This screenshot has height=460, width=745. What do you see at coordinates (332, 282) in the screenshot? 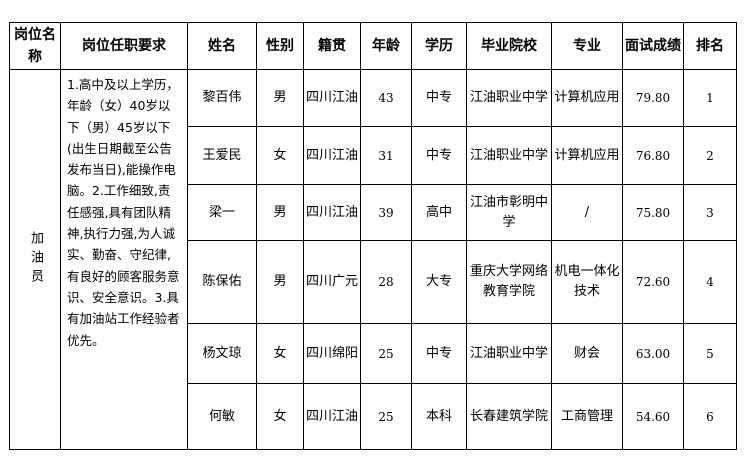
I see `origin-cell: 四川广元` at bounding box center [332, 282].